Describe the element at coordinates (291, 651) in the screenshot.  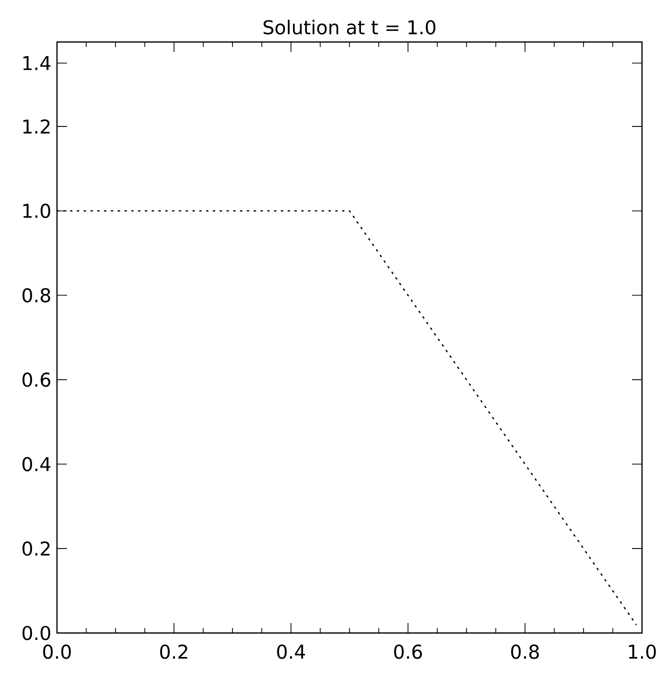
I see `x-tick-label: 0.4` at that location.